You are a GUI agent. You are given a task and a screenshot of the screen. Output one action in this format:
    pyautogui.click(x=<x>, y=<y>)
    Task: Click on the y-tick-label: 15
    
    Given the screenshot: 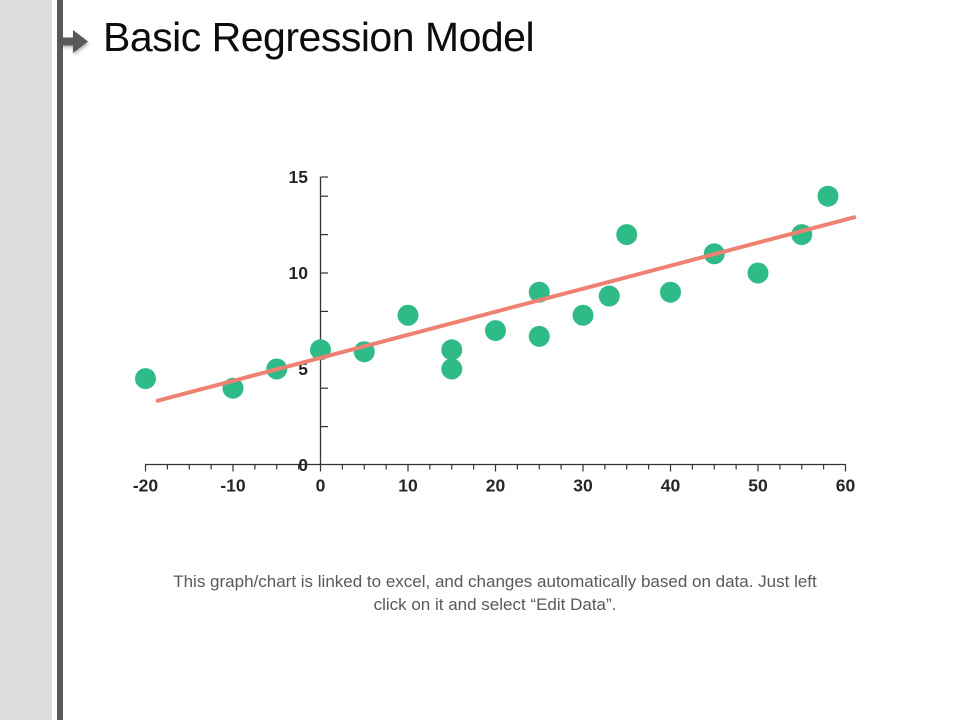 What is the action you would take?
    pyautogui.click(x=299, y=177)
    